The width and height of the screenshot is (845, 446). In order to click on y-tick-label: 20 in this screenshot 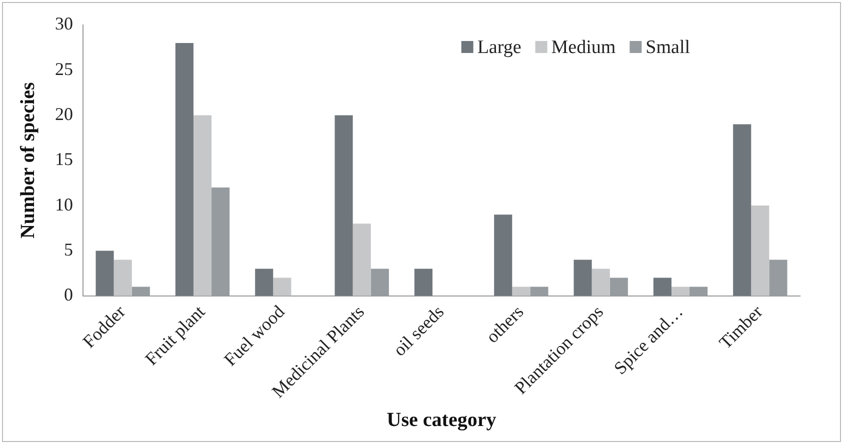, I will do `click(64, 114)`.